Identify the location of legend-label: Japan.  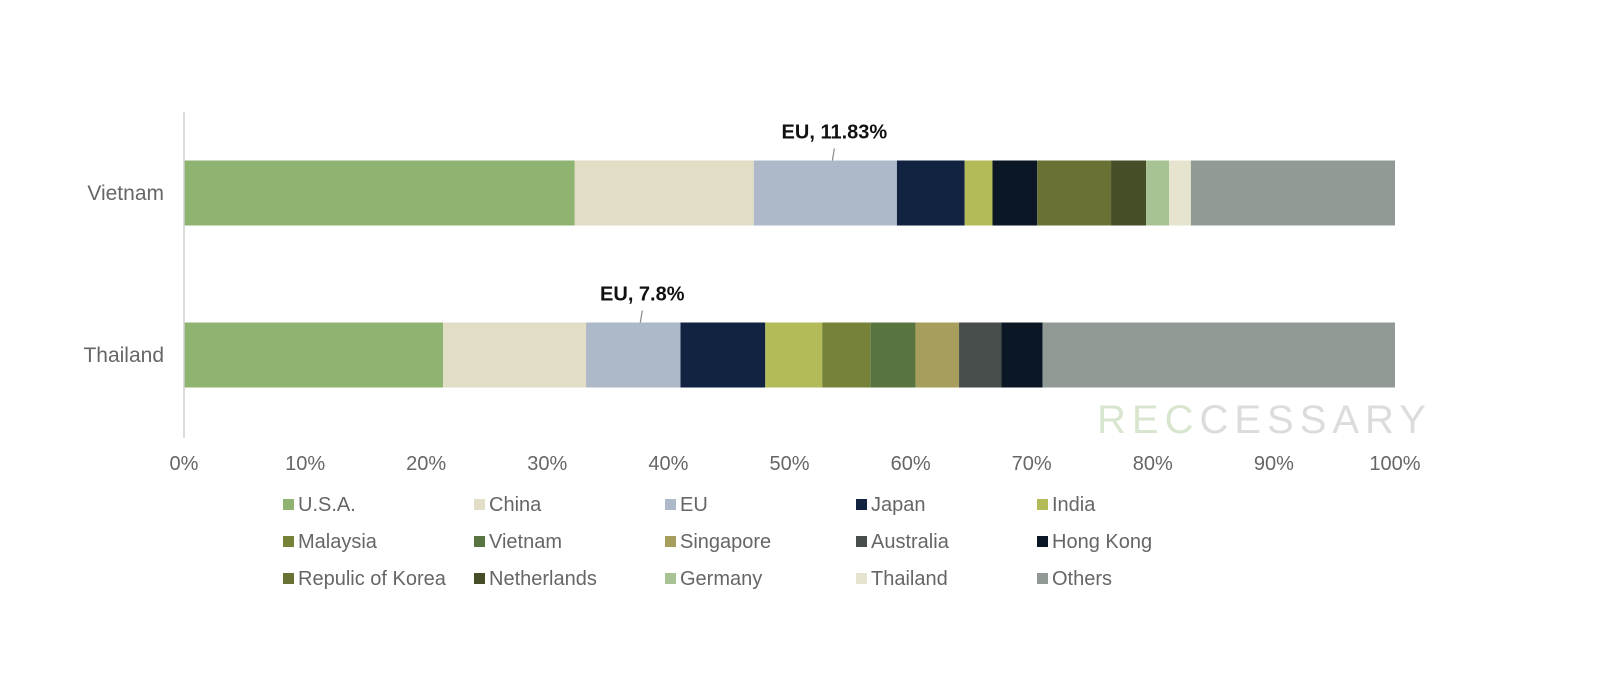
(898, 505).